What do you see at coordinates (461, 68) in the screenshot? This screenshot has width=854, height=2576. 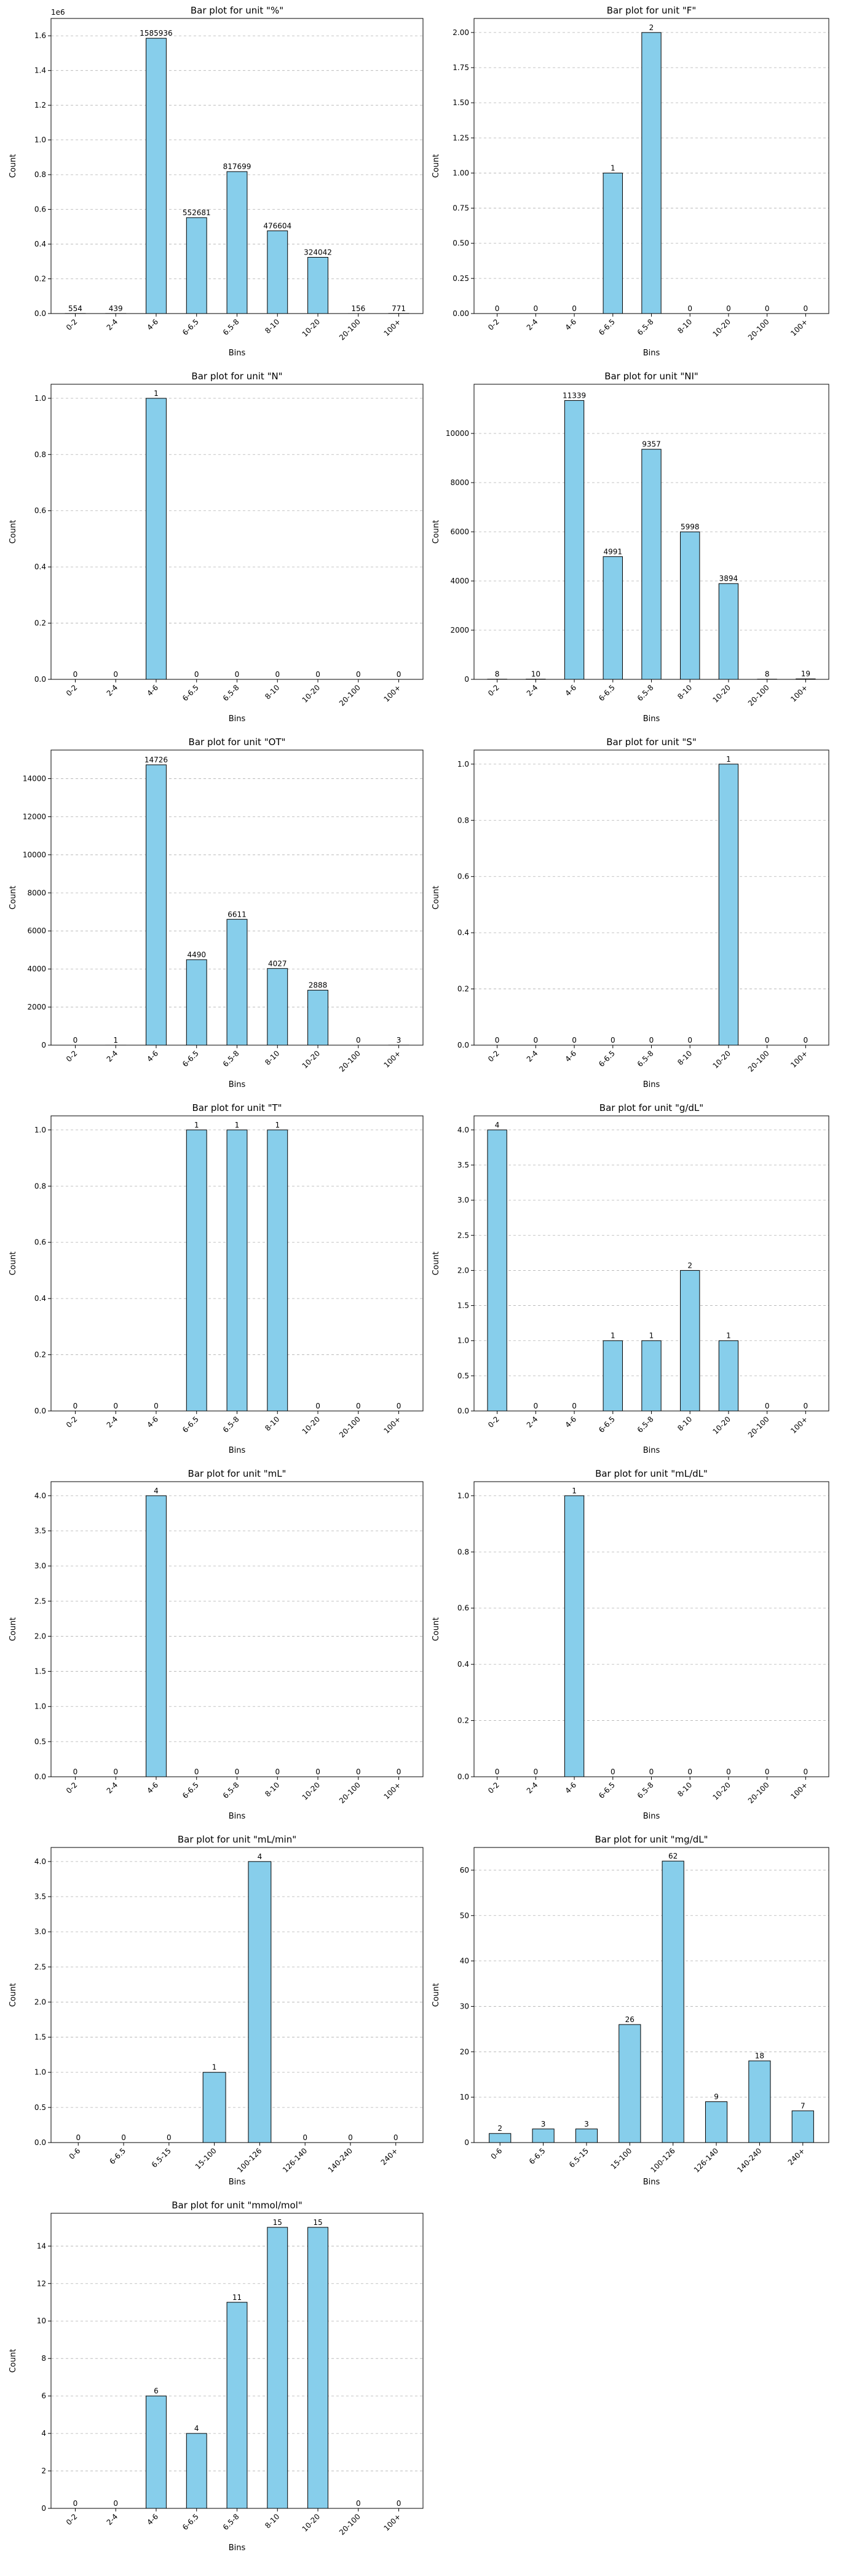 I see `y-tick-label: 1.75` at bounding box center [461, 68].